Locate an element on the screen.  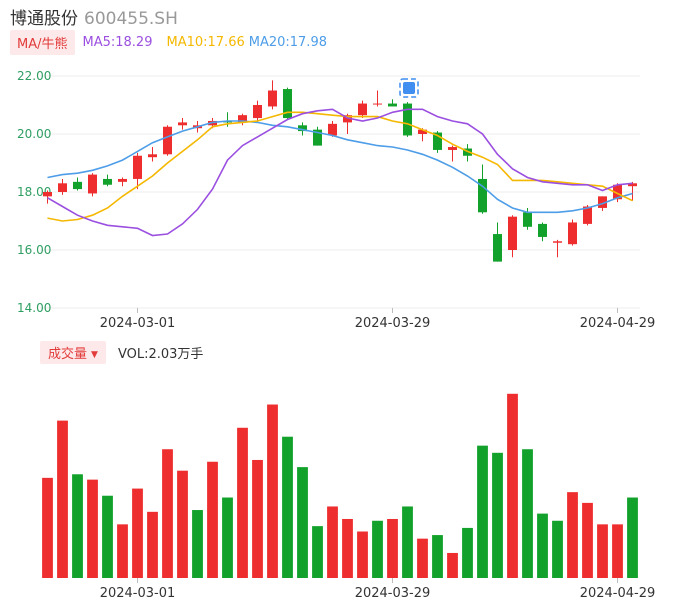
price-axis: 22.00 20.00 18.00 16.00 14.00 is located at coordinates (34, 192).